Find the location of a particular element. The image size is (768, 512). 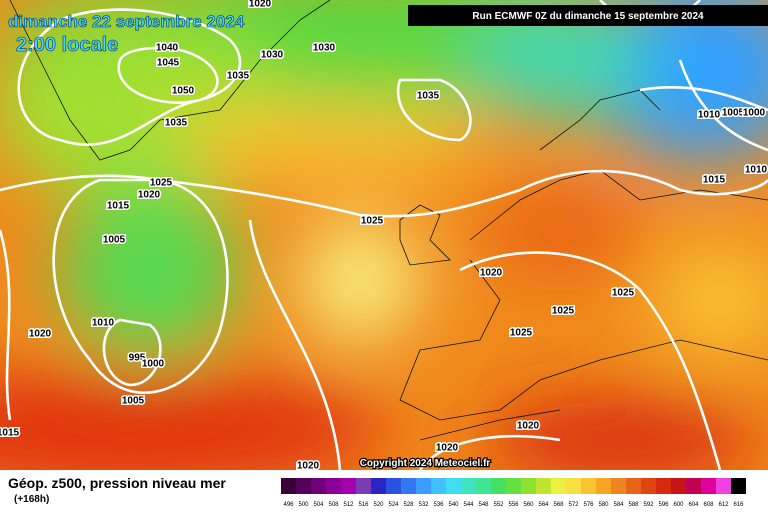

colorbar-label: 572 is located at coordinates (573, 505).